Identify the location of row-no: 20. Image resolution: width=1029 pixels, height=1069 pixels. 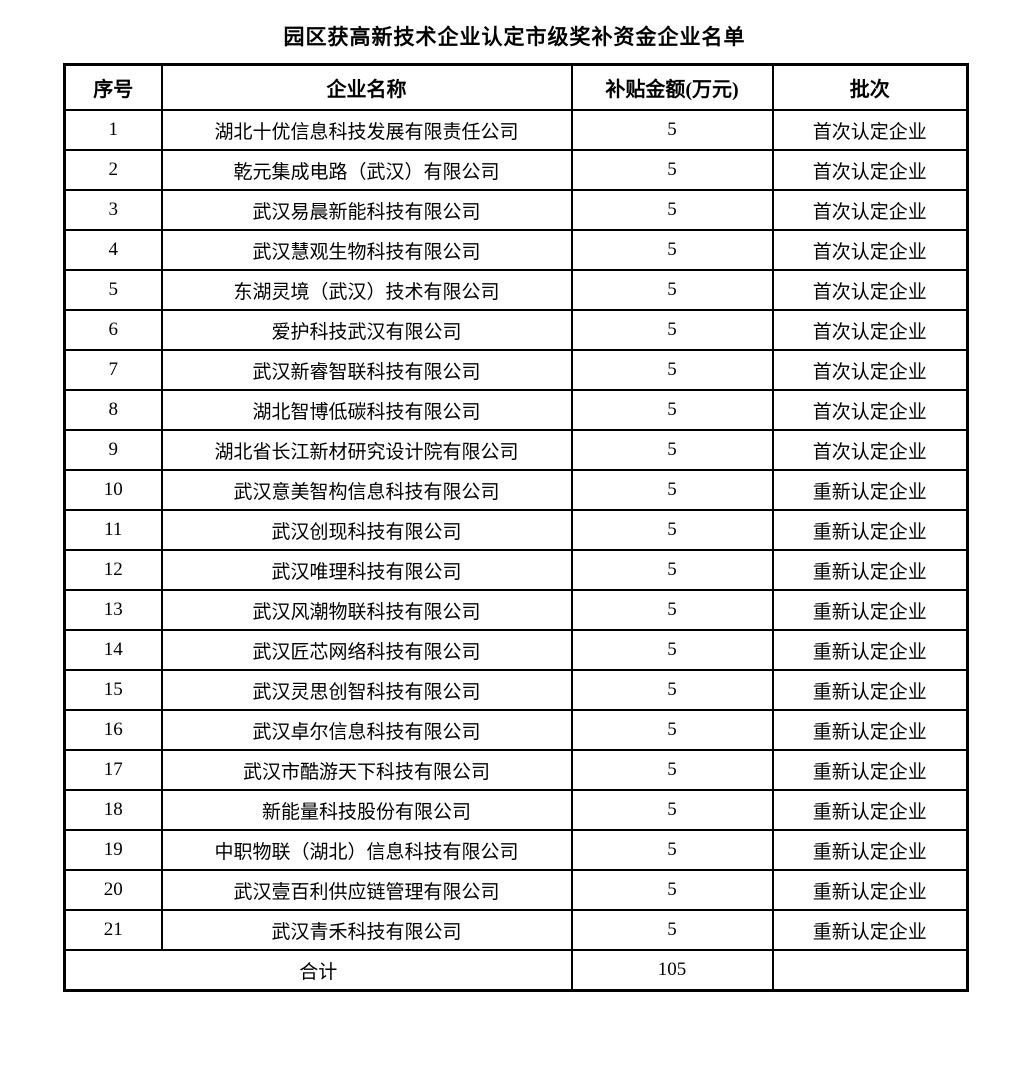
(113, 890).